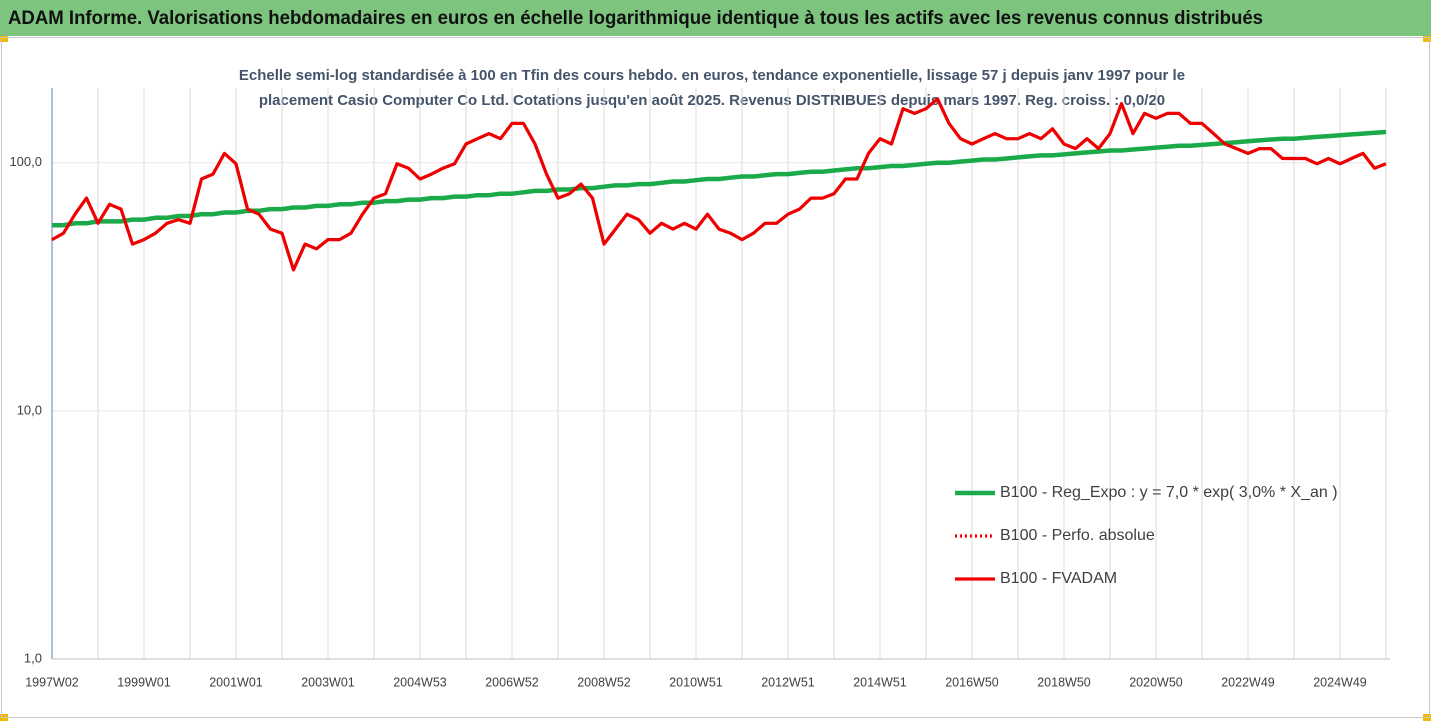  What do you see at coordinates (33, 657) in the screenshot?
I see `y-tick-label: 1,0` at bounding box center [33, 657].